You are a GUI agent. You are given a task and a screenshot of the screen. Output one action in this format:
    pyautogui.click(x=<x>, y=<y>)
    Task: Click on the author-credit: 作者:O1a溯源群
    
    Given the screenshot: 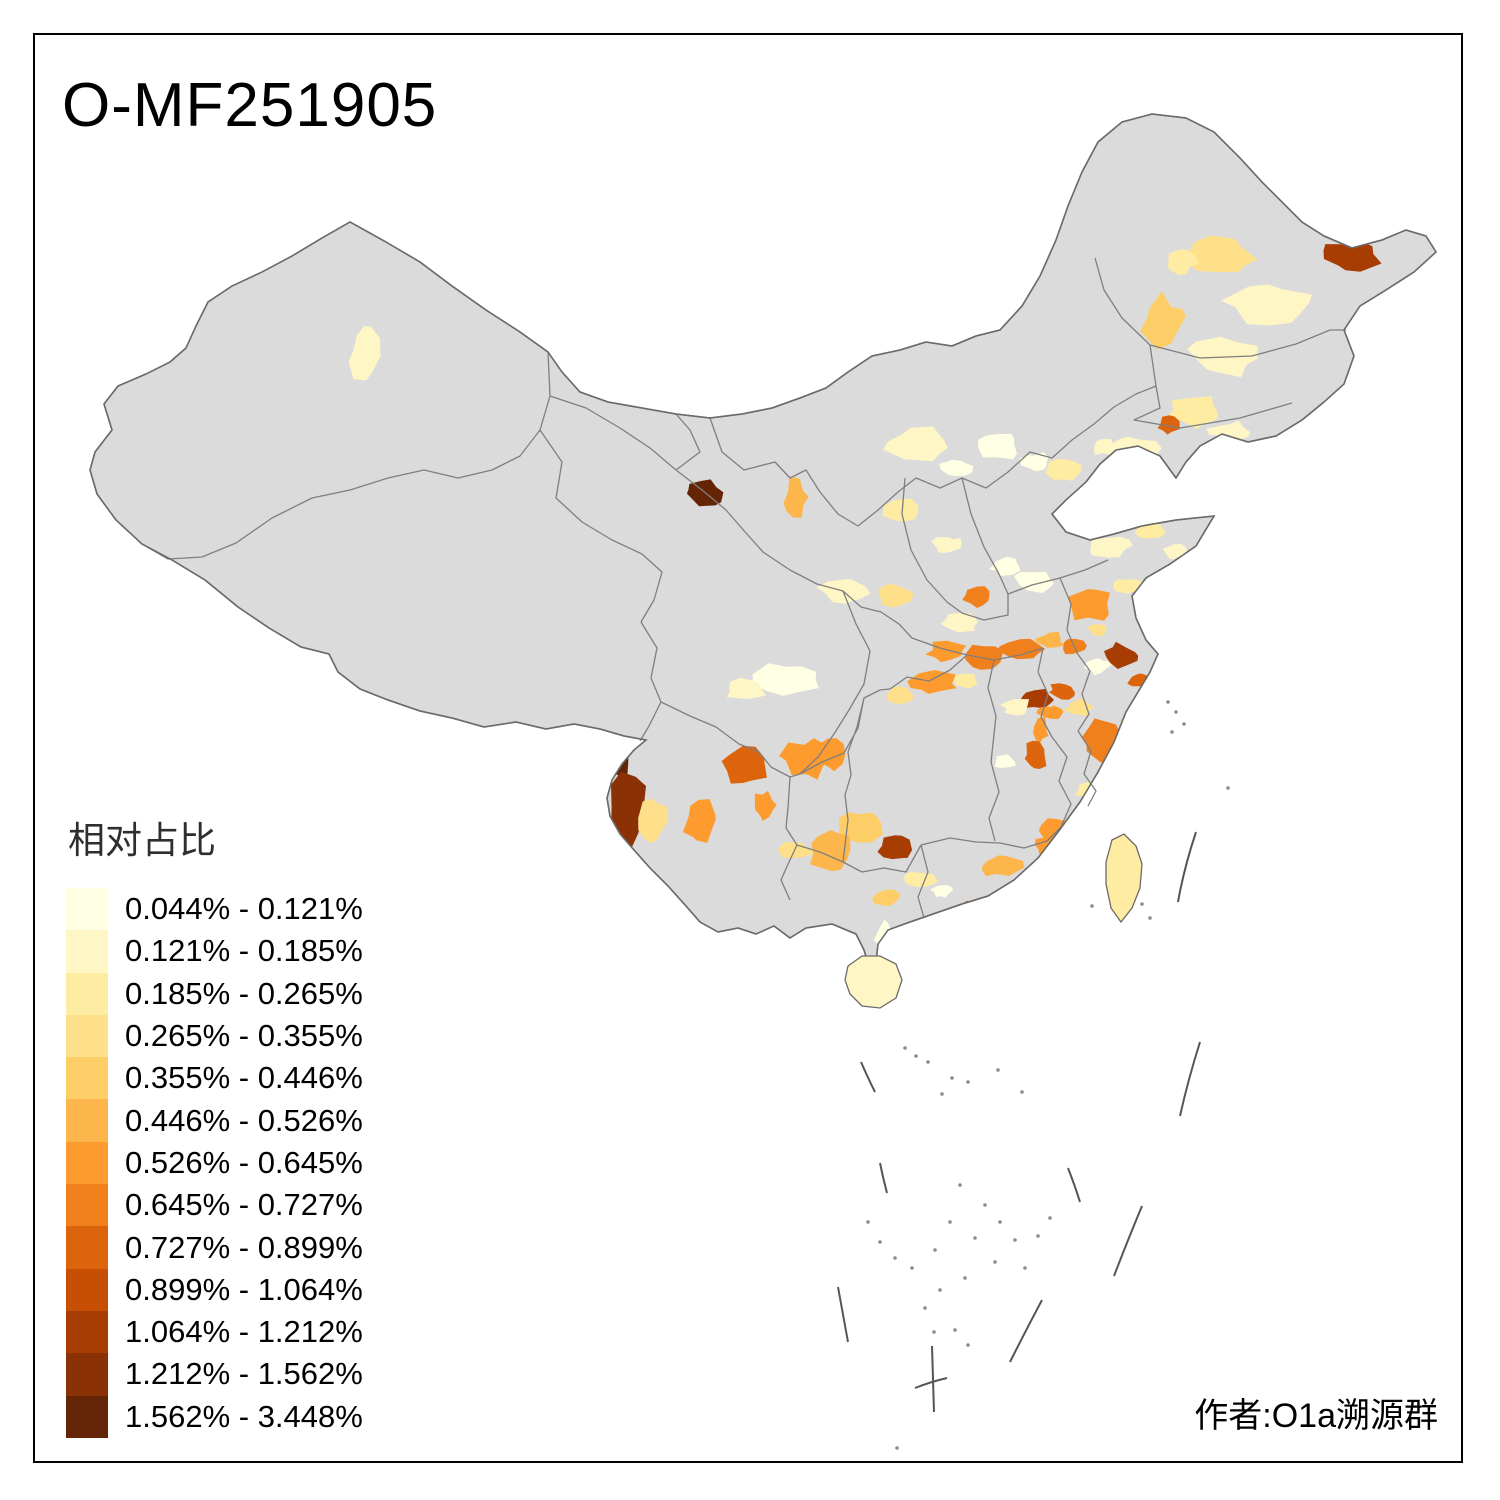 What is the action you would take?
    pyautogui.click(x=1316, y=1416)
    